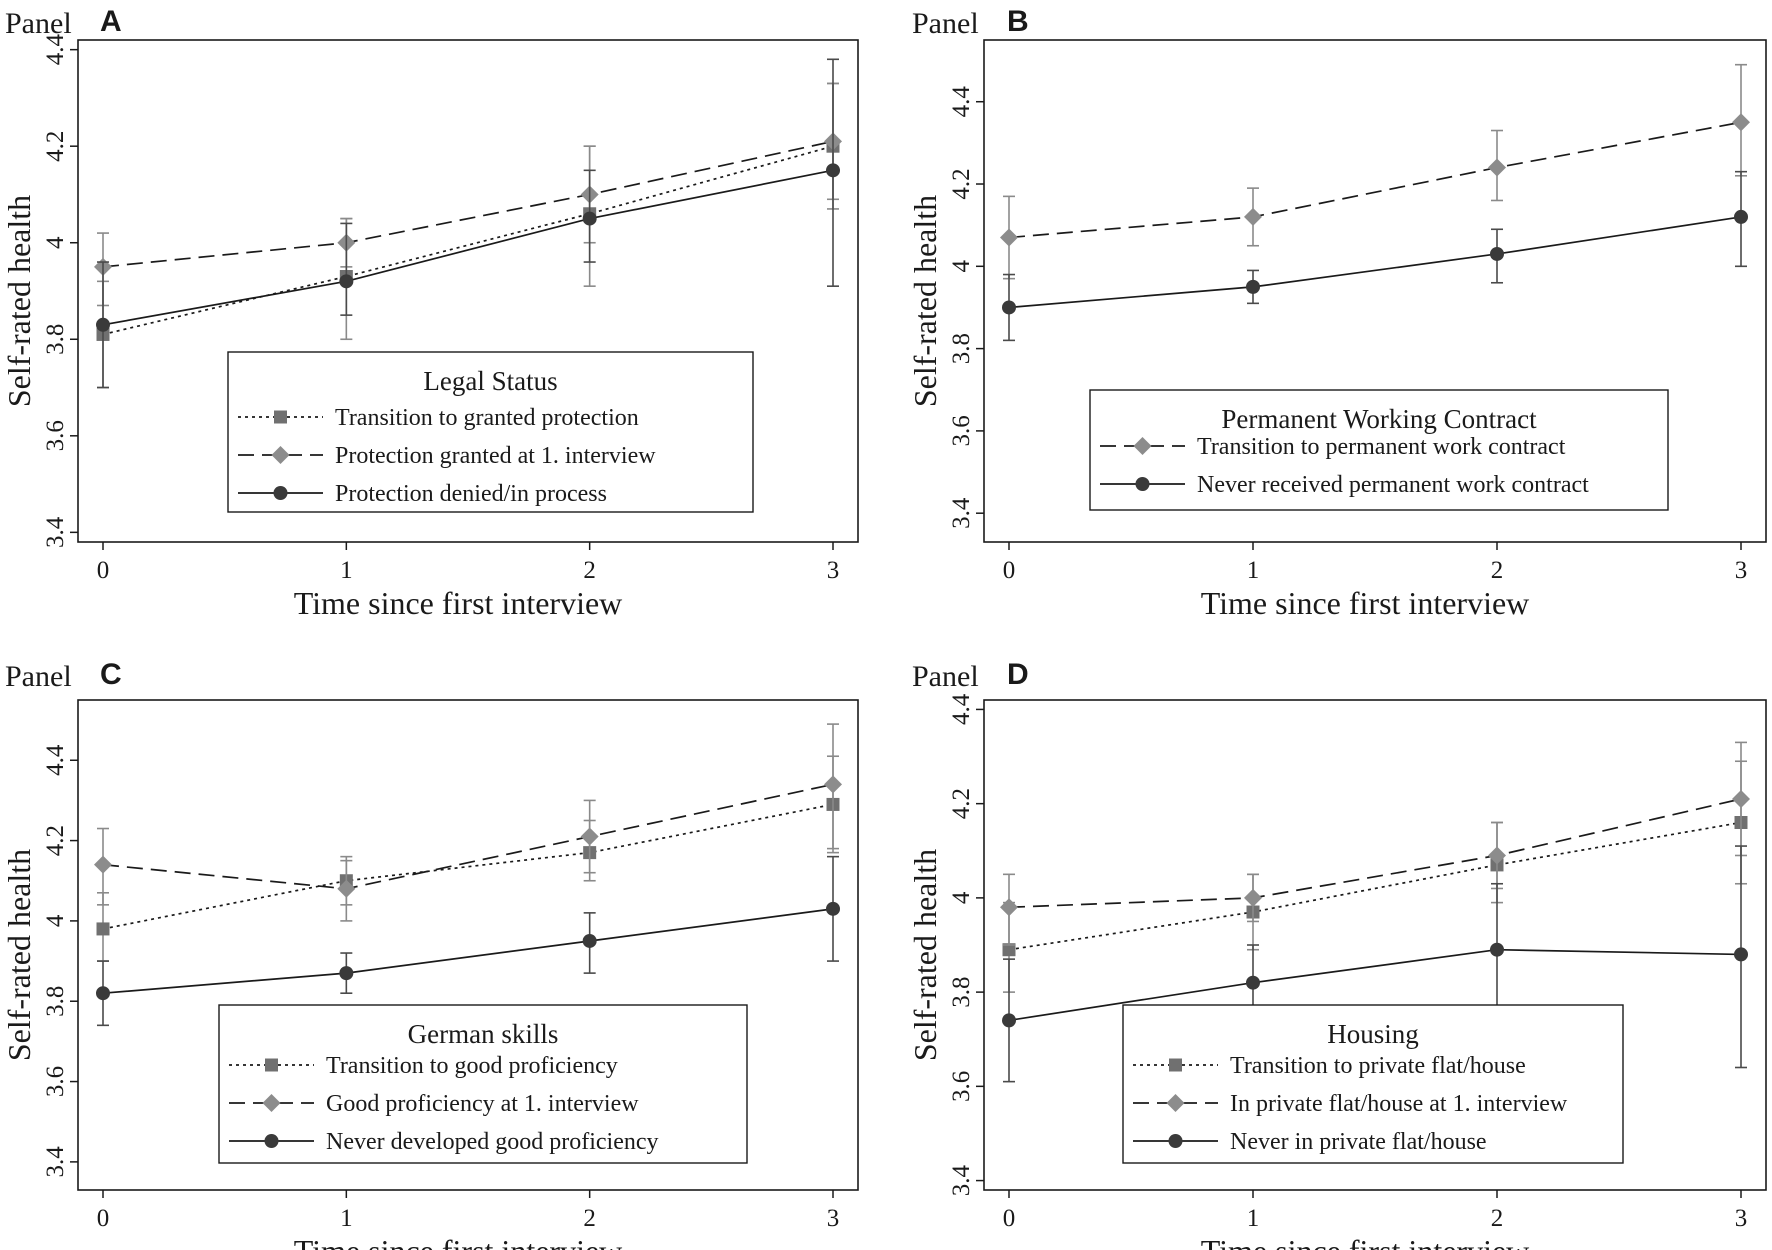 The height and width of the screenshot is (1250, 1772). I want to click on legend-label: Transition to good proficiency, so click(472, 1066).